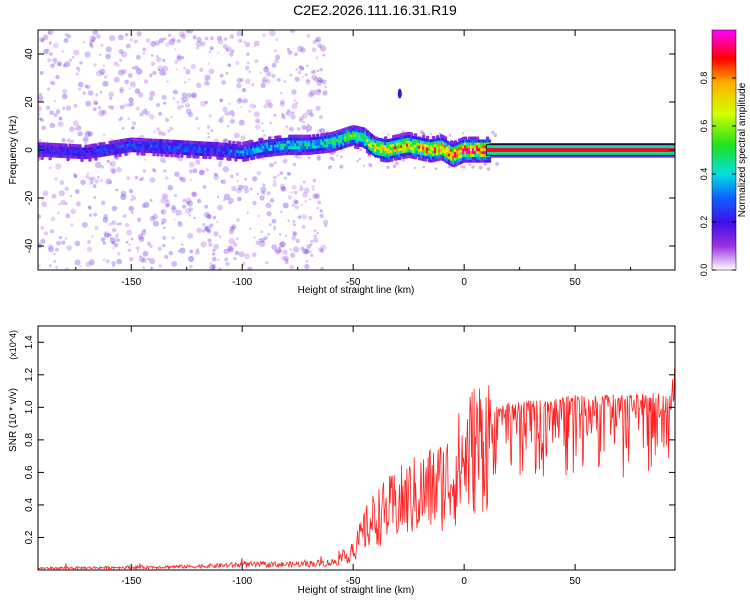 The height and width of the screenshot is (600, 750). What do you see at coordinates (353, 581) in the screenshot?
I see `snr-x-tick-label: -50` at bounding box center [353, 581].